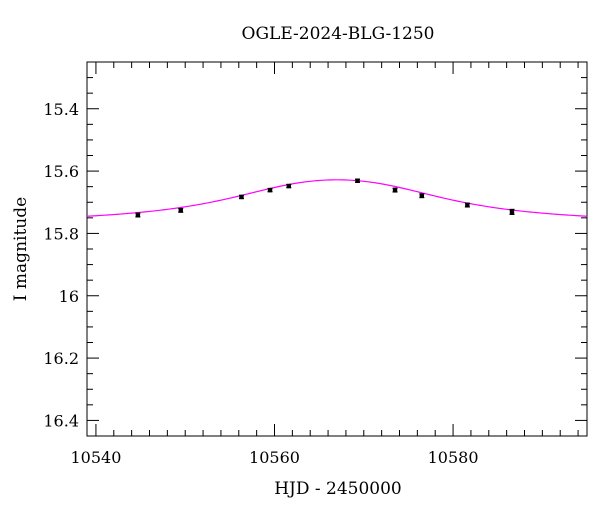  What do you see at coordinates (69, 296) in the screenshot?
I see `y-tick-label: 16` at bounding box center [69, 296].